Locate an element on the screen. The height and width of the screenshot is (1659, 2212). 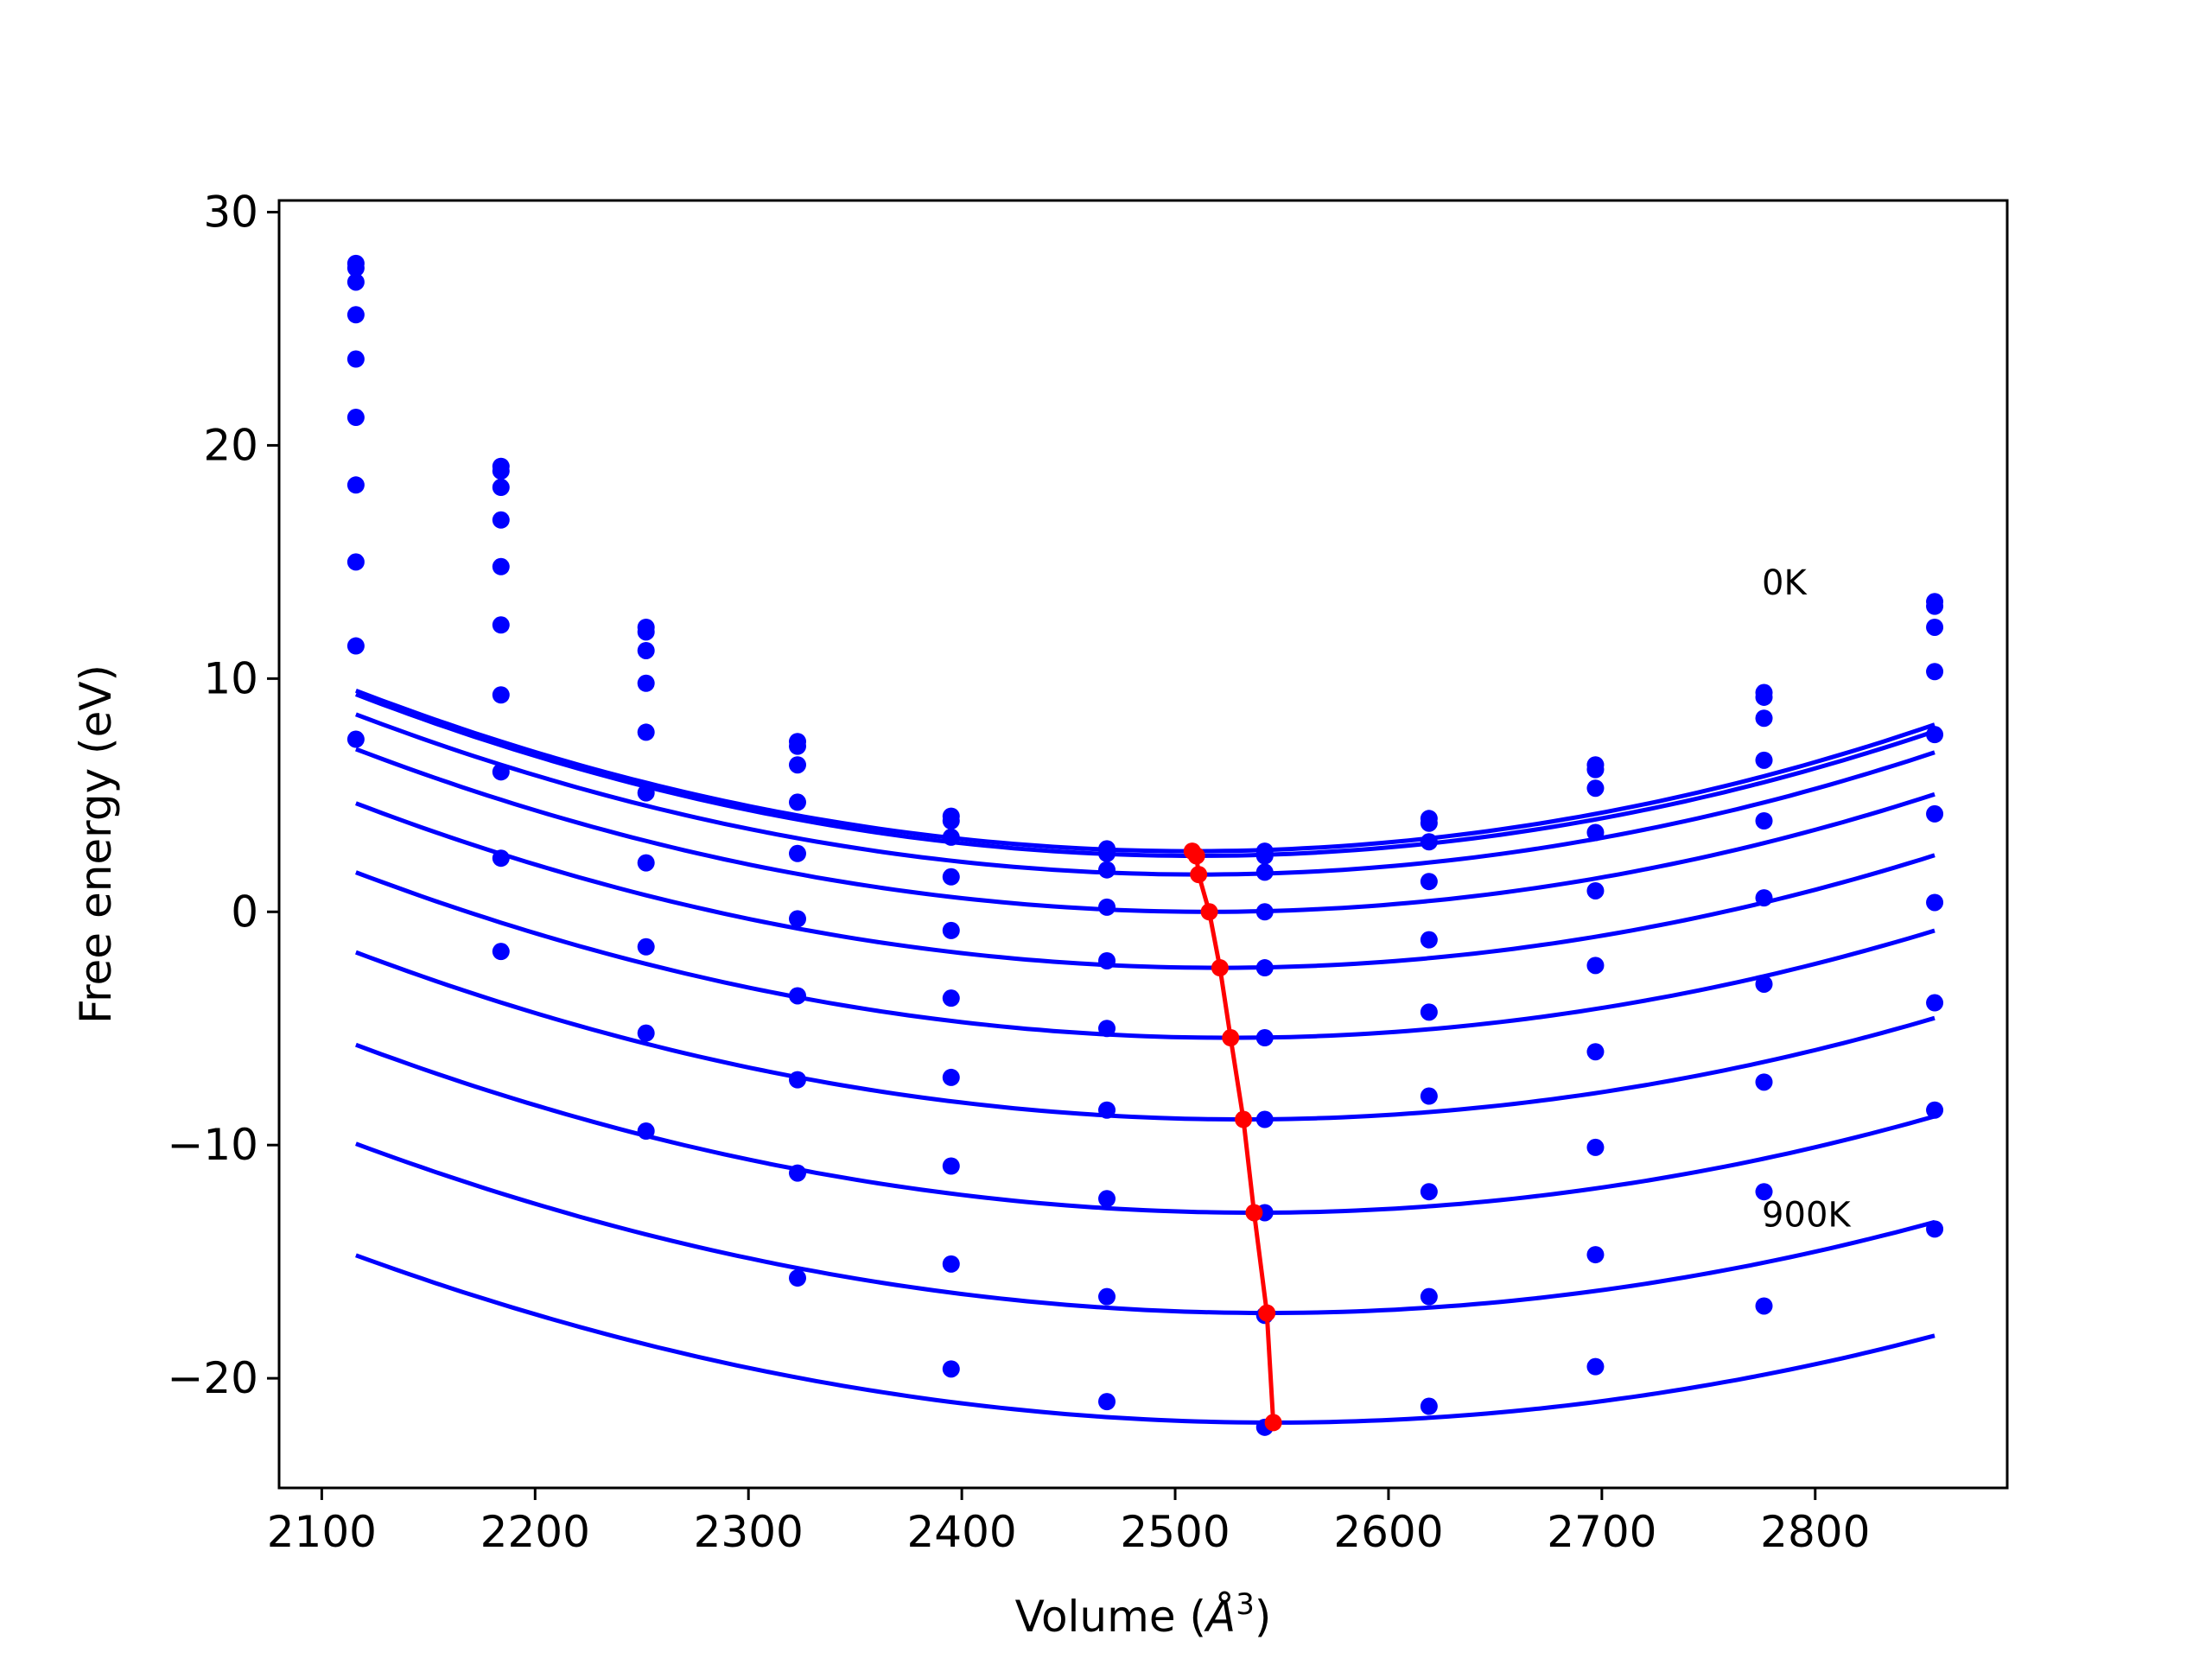
curve-annotation: 900K is located at coordinates (1807, 1216).